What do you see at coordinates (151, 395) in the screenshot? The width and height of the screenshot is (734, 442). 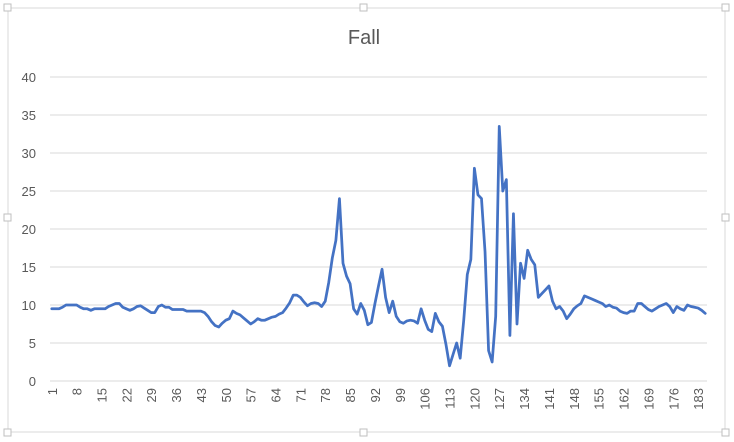 I see `x-tick-label: 29` at bounding box center [151, 395].